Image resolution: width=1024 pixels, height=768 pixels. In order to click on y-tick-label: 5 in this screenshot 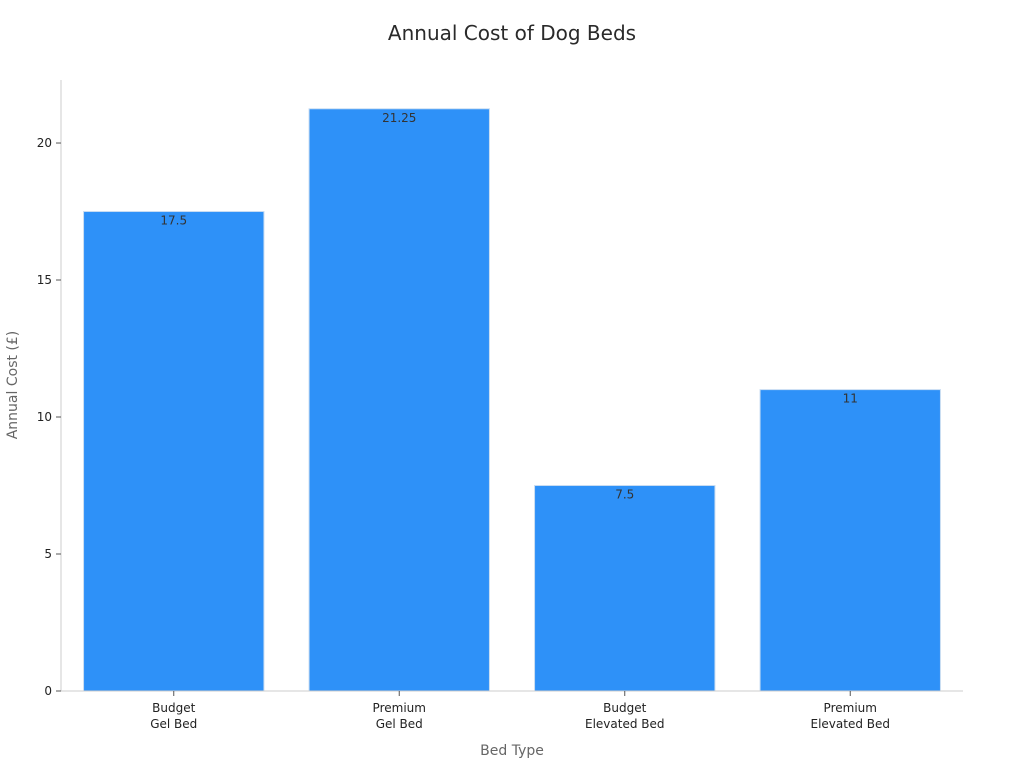, I will do `click(48, 554)`.